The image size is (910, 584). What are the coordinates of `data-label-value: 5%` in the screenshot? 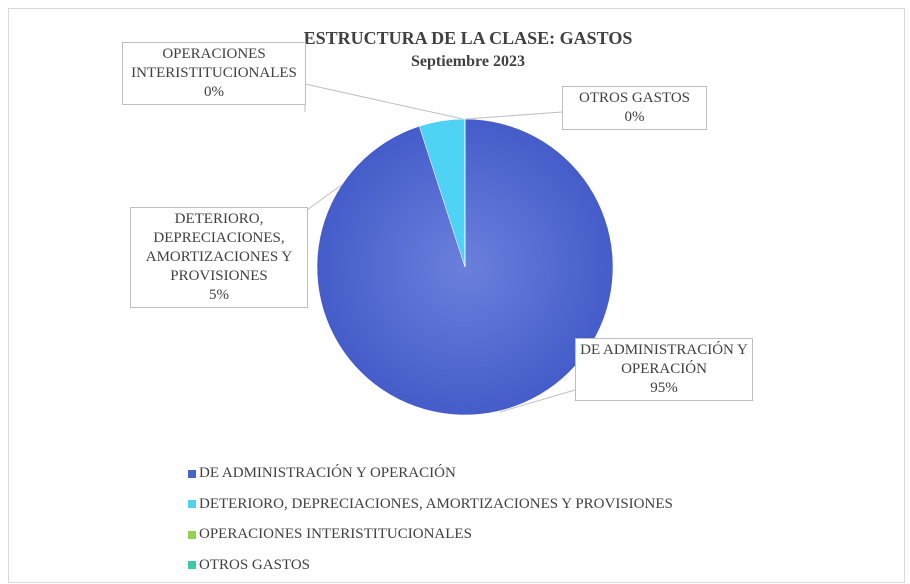 It's located at (219, 295).